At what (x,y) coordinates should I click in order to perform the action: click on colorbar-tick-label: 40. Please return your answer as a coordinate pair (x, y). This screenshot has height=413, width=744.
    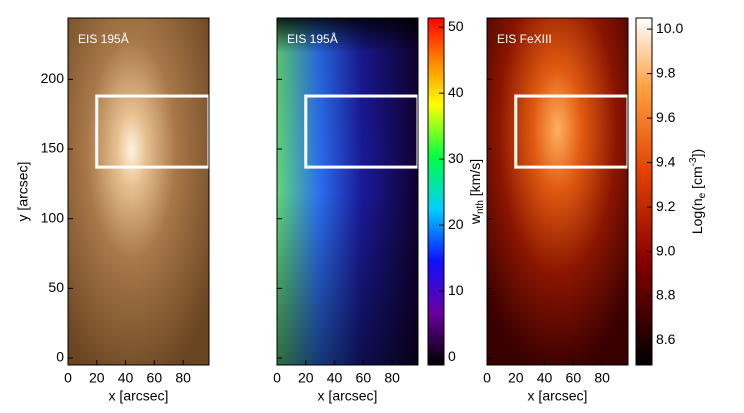
    Looking at the image, I should click on (456, 92).